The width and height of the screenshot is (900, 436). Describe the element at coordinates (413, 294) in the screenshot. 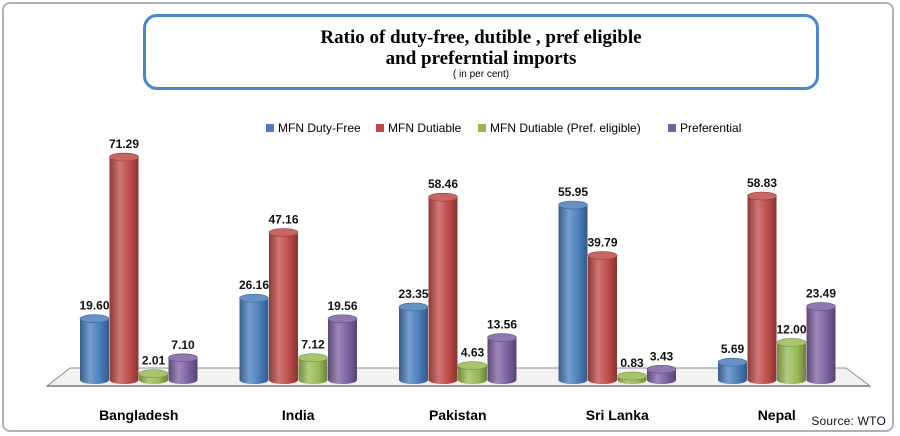

I see `value-label-pakistan-mfn-duty-free: 23.35` at that location.